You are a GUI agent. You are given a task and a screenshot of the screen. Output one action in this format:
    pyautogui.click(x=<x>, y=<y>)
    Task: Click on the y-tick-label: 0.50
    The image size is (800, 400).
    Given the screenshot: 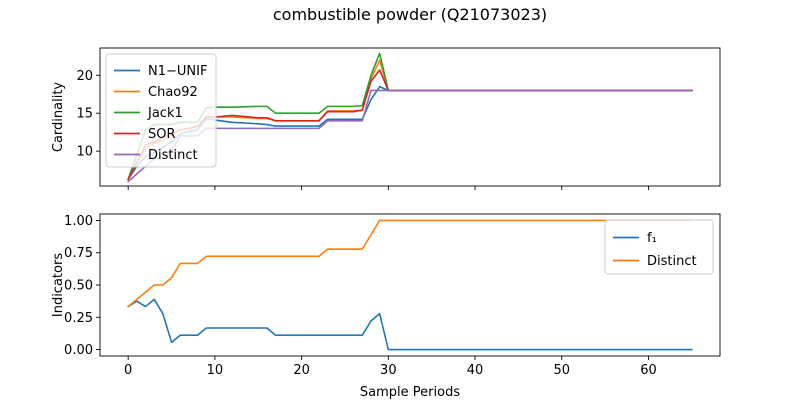 What is the action you would take?
    pyautogui.click(x=78, y=286)
    